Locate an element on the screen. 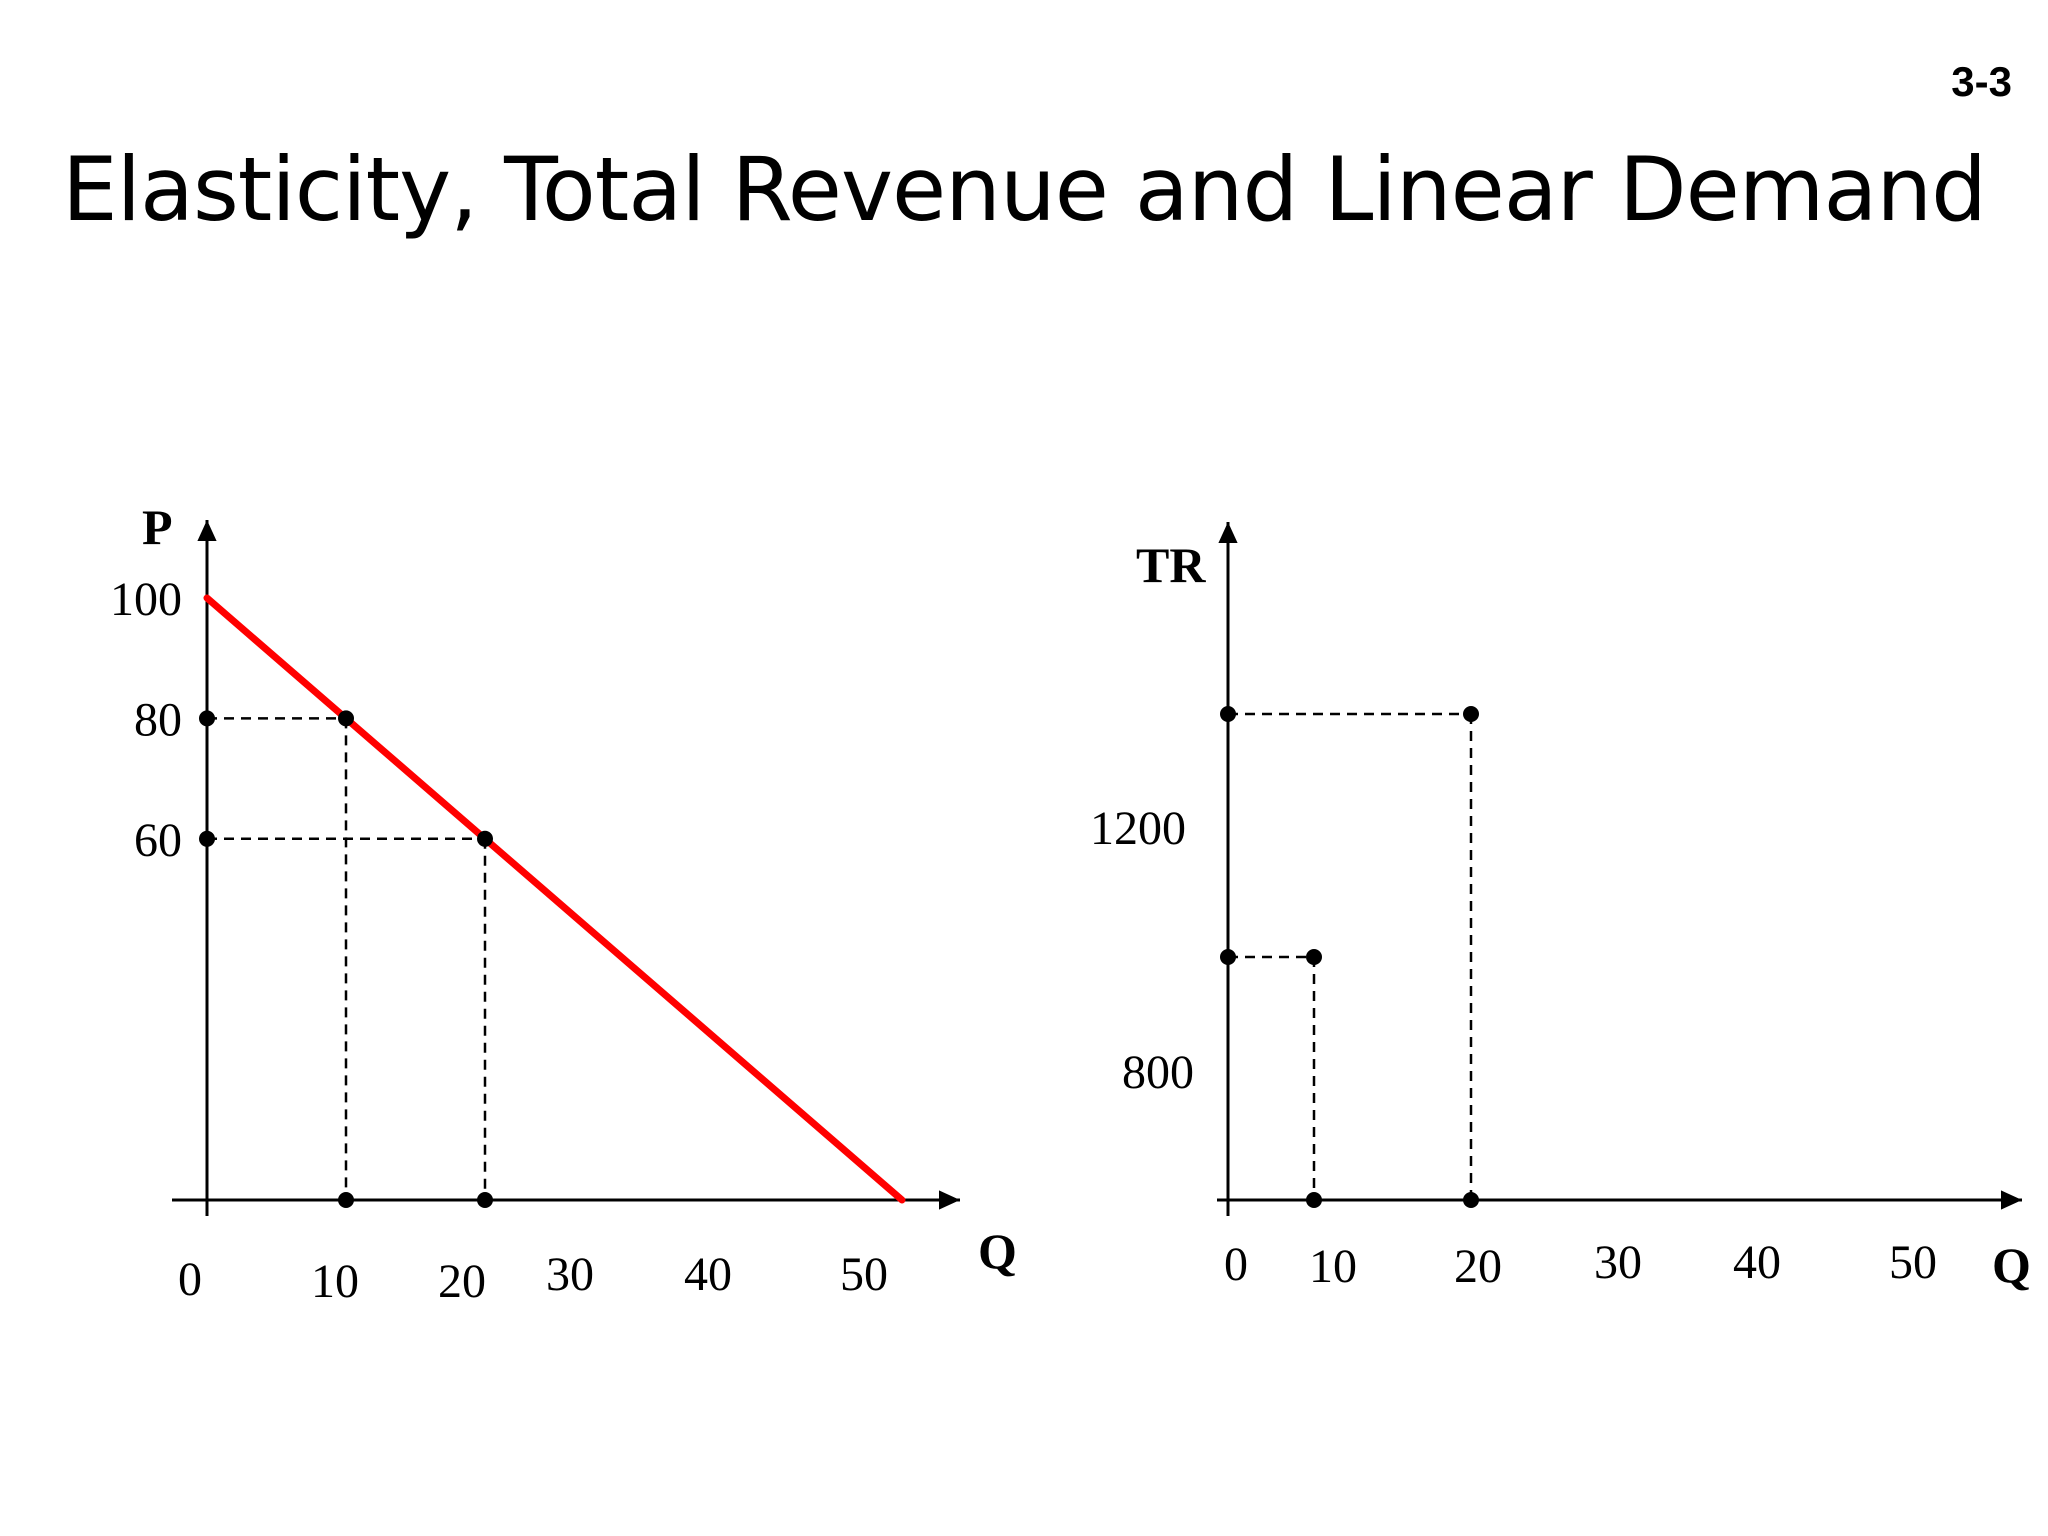 The width and height of the screenshot is (2048, 1536). tr-guide-lines is located at coordinates (1350, 956).